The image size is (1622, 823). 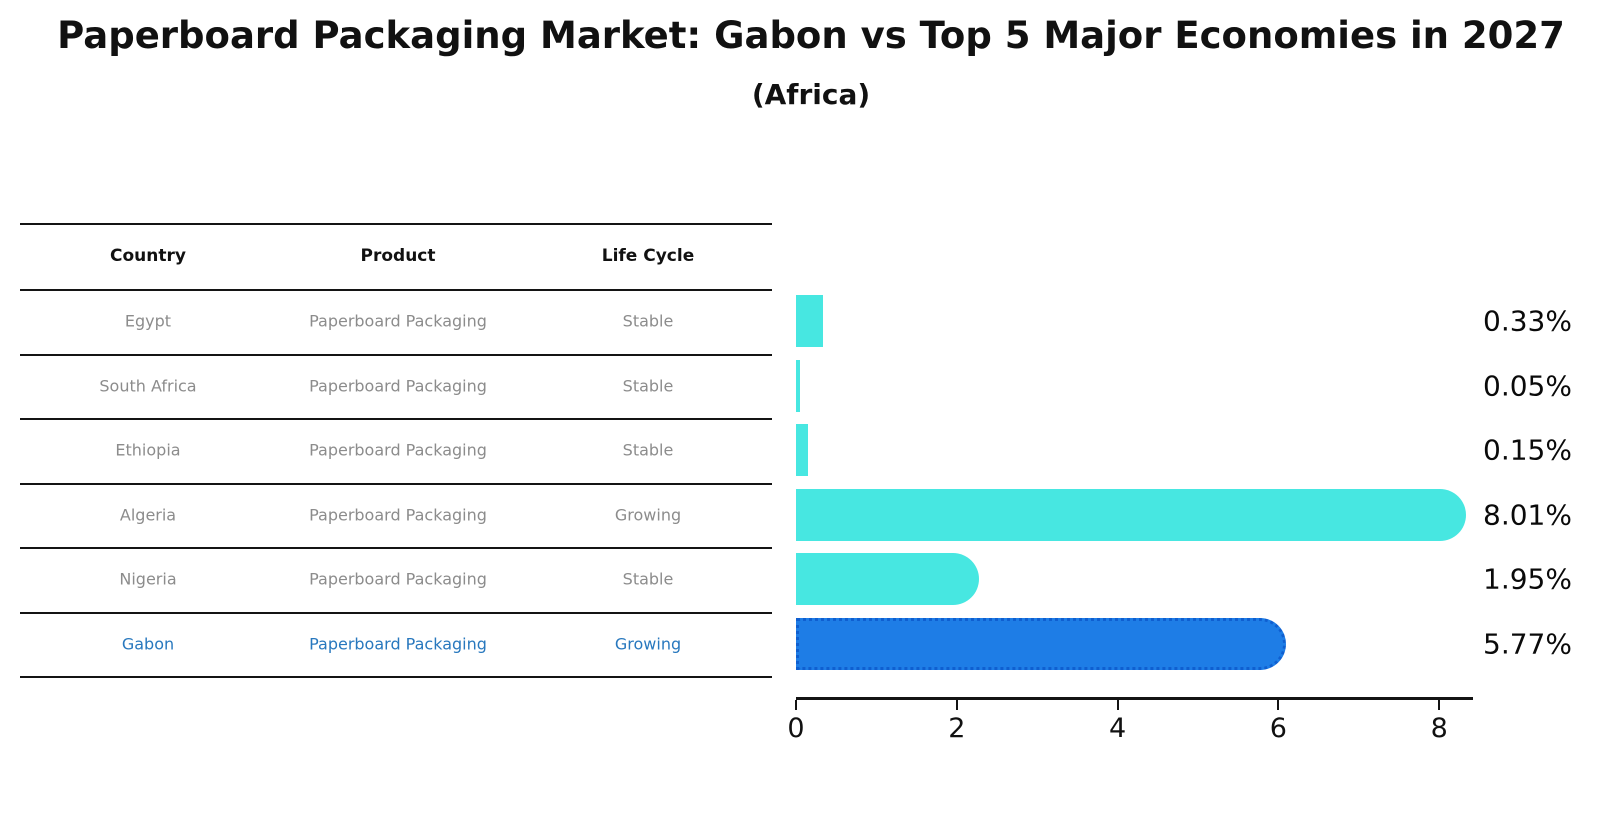 What do you see at coordinates (1527, 385) in the screenshot?
I see `value-label: 0.05%` at bounding box center [1527, 385].